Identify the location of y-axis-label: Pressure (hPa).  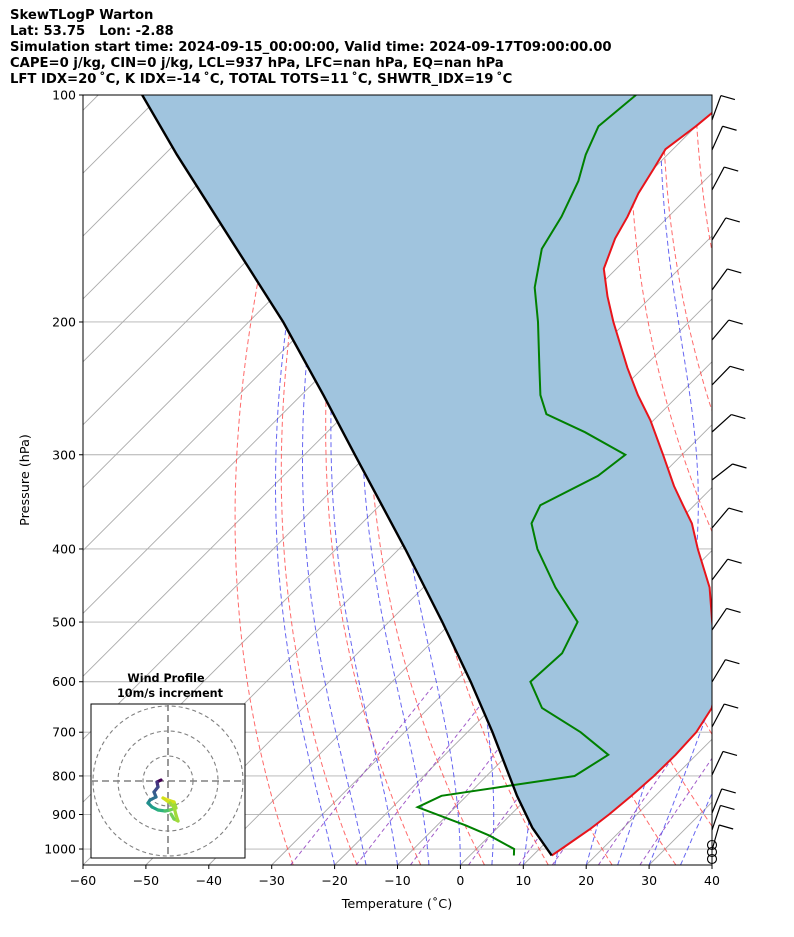
(25, 480).